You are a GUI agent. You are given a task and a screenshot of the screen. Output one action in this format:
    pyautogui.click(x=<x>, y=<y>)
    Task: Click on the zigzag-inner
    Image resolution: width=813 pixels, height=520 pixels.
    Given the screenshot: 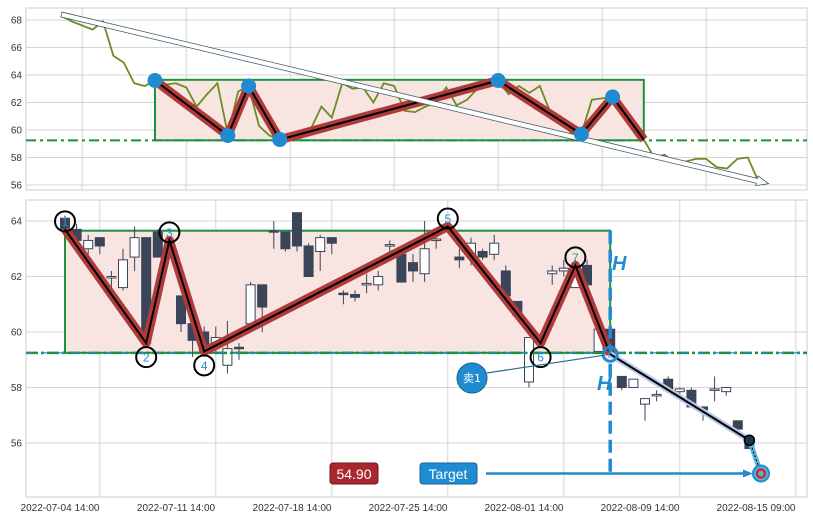 What is the action you would take?
    pyautogui.click(x=399, y=110)
    